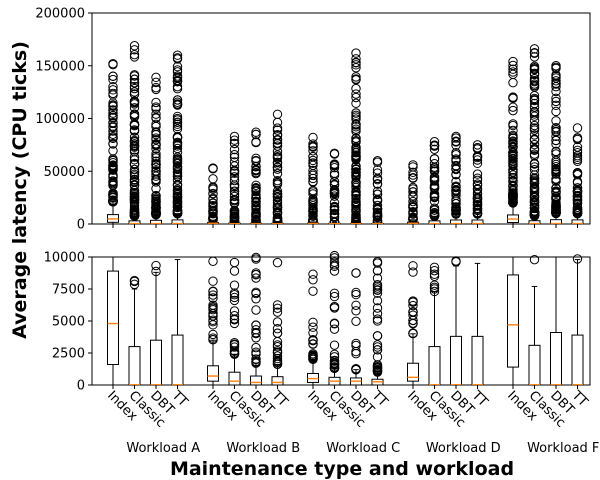 The width and height of the screenshot is (600, 480). I want to click on workload-group-label: Workload D, so click(463, 448).